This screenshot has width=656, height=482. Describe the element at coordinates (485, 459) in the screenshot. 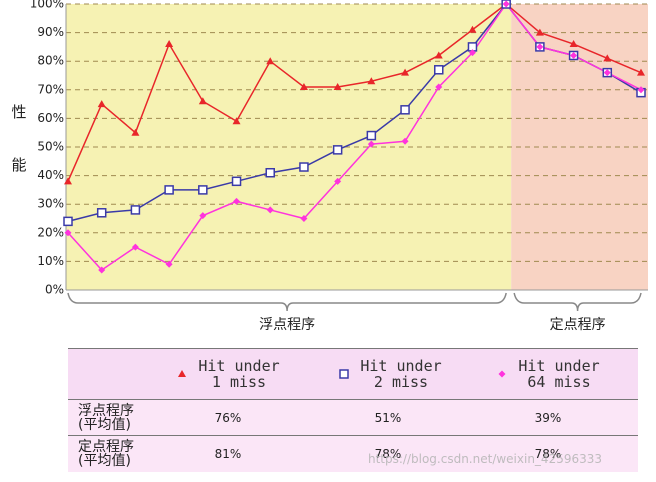

I see `watermark: https://blog.csdn.net/weixin_42596333` at that location.